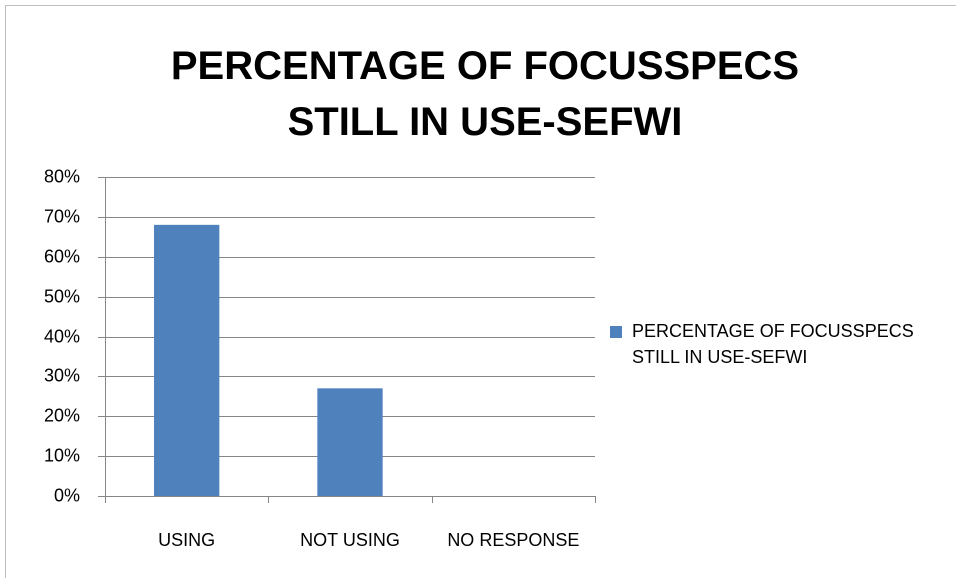  I want to click on y-tick-label: 60%, so click(62, 256).